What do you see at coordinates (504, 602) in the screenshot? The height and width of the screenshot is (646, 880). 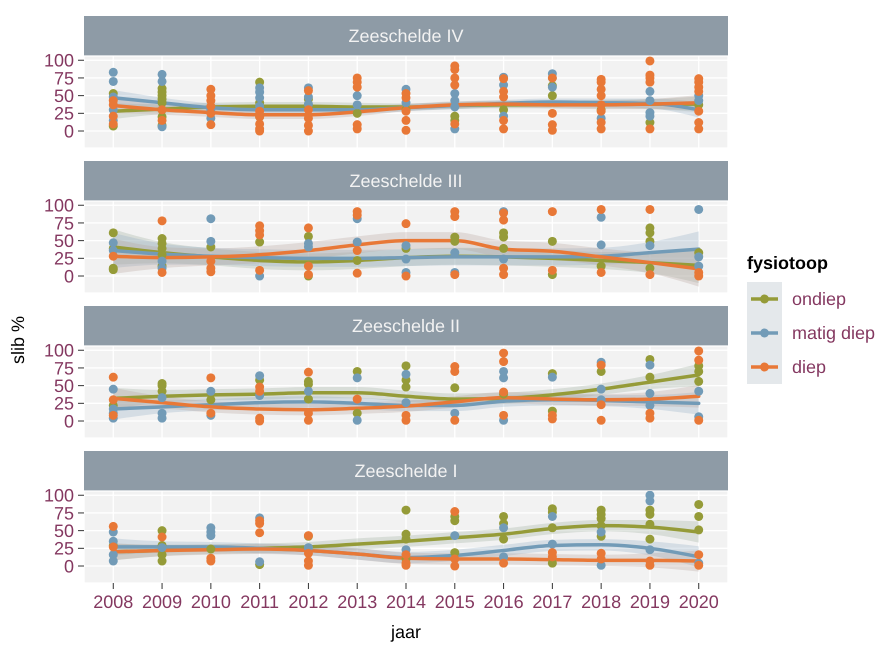 I see `x-tick-label: 2016` at bounding box center [504, 602].